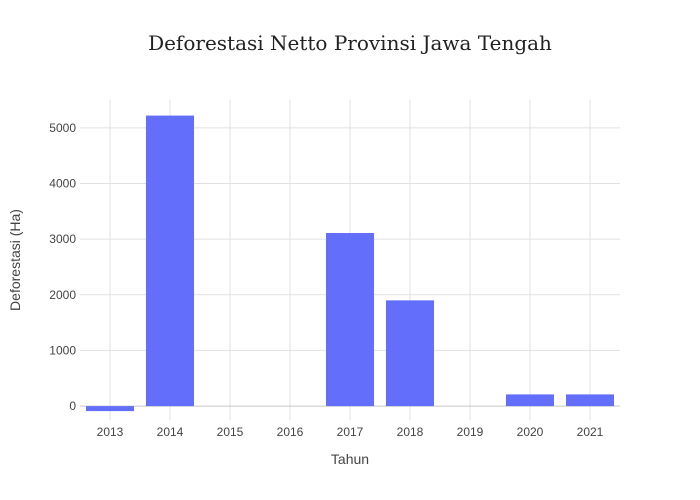 This screenshot has width=700, height=500. What do you see at coordinates (170, 432) in the screenshot?
I see `x-tick-label: 2014` at bounding box center [170, 432].